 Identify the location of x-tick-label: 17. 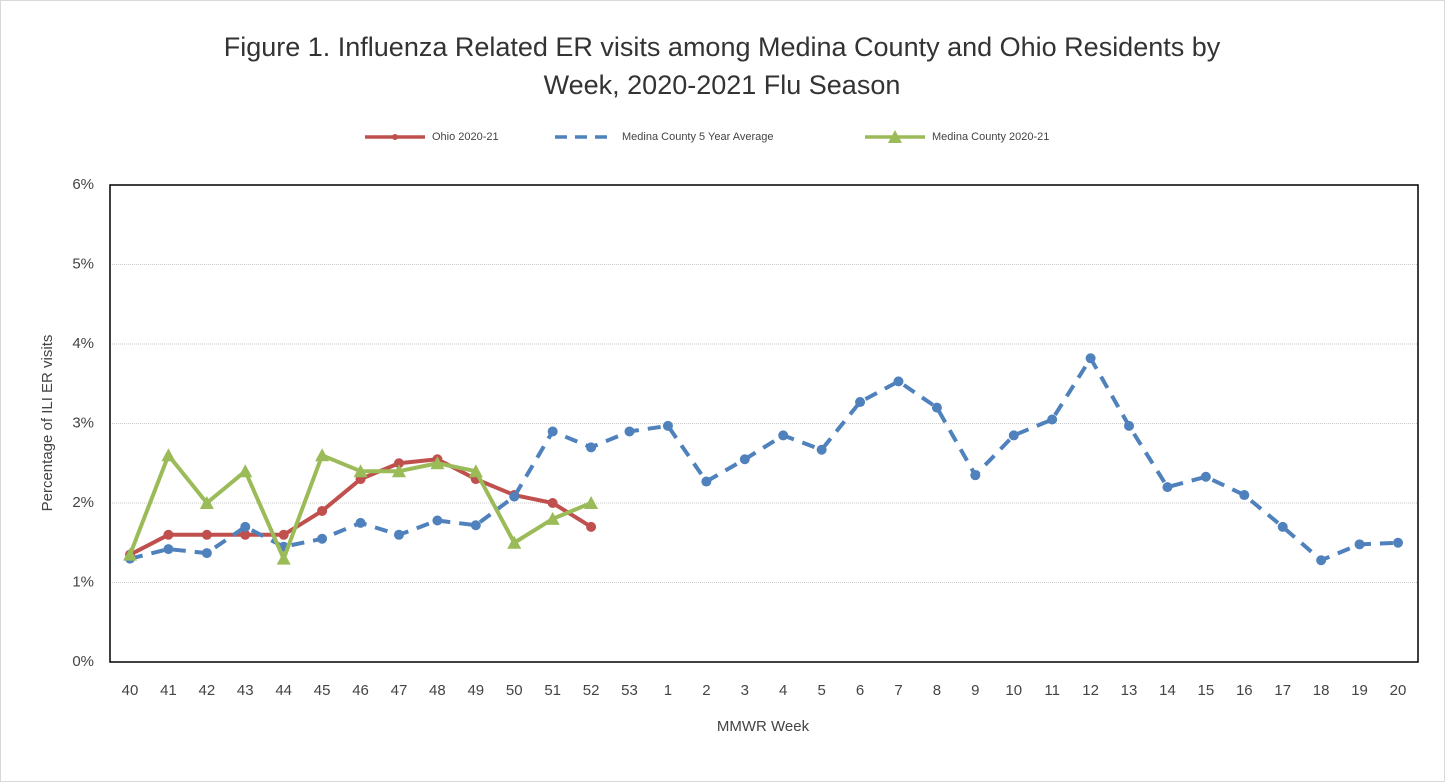
(1282, 690).